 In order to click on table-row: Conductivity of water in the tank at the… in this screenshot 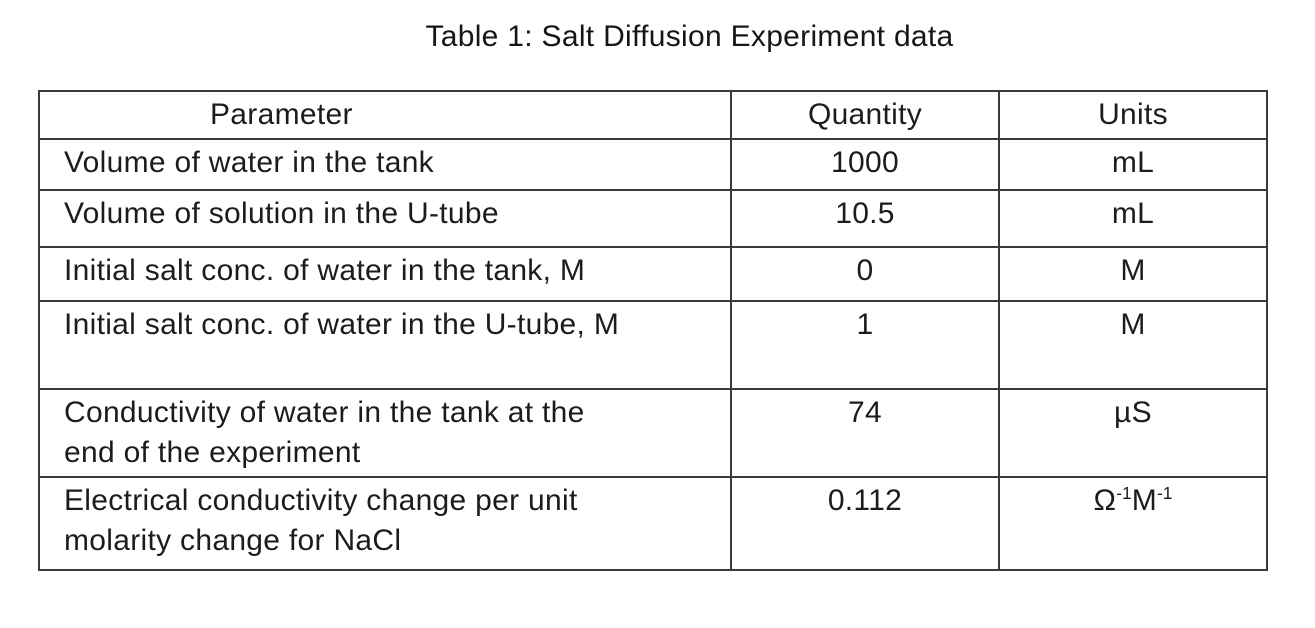, I will do `click(653, 433)`.